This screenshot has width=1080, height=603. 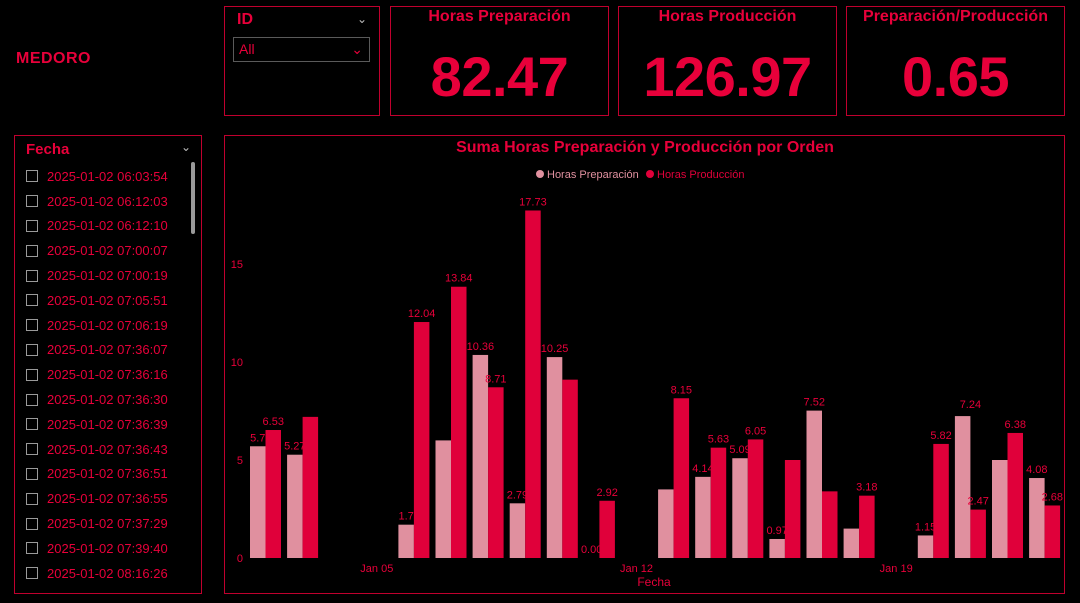 What do you see at coordinates (977, 502) in the screenshot?
I see `data-label: 2.47` at bounding box center [977, 502].